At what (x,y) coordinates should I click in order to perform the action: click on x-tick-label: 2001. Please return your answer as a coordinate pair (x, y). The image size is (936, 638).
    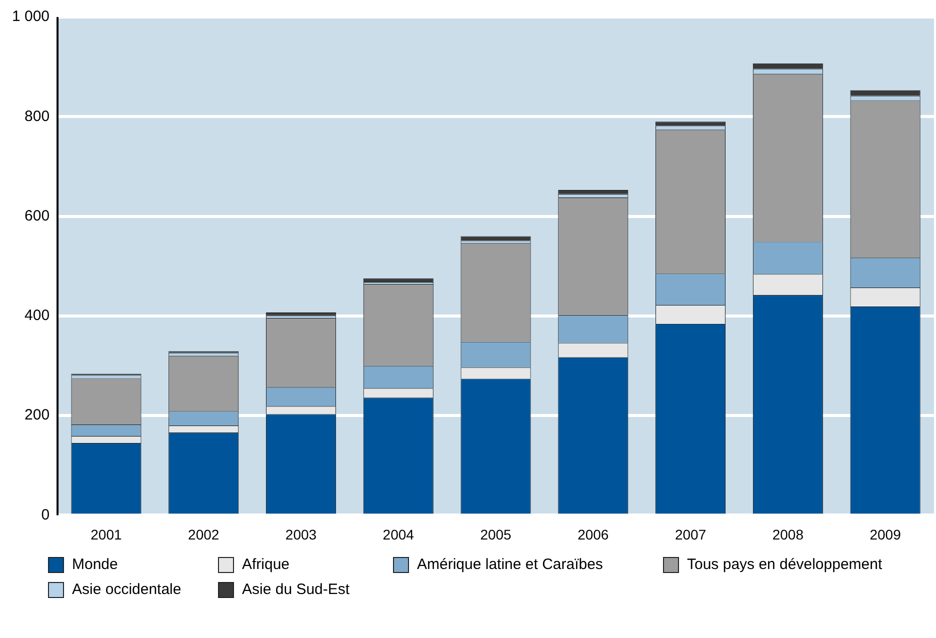
    Looking at the image, I should click on (106, 534).